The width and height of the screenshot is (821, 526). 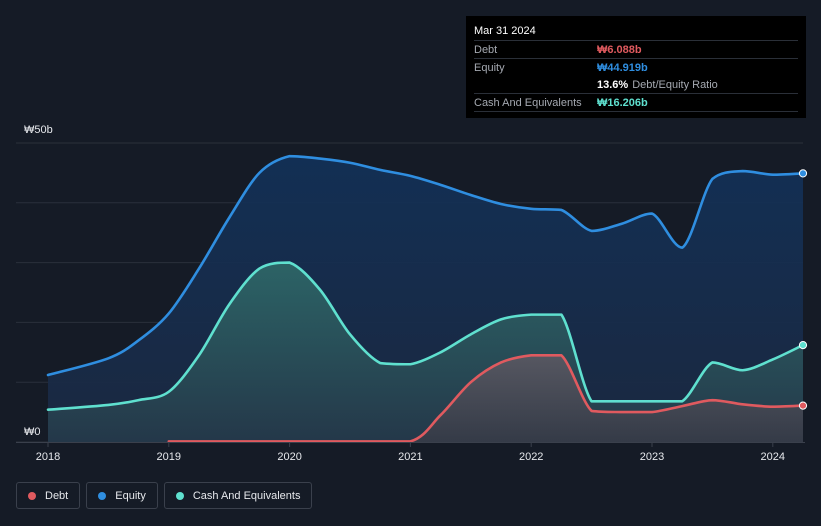 I want to click on x-tick-label: 2024, so click(x=773, y=457).